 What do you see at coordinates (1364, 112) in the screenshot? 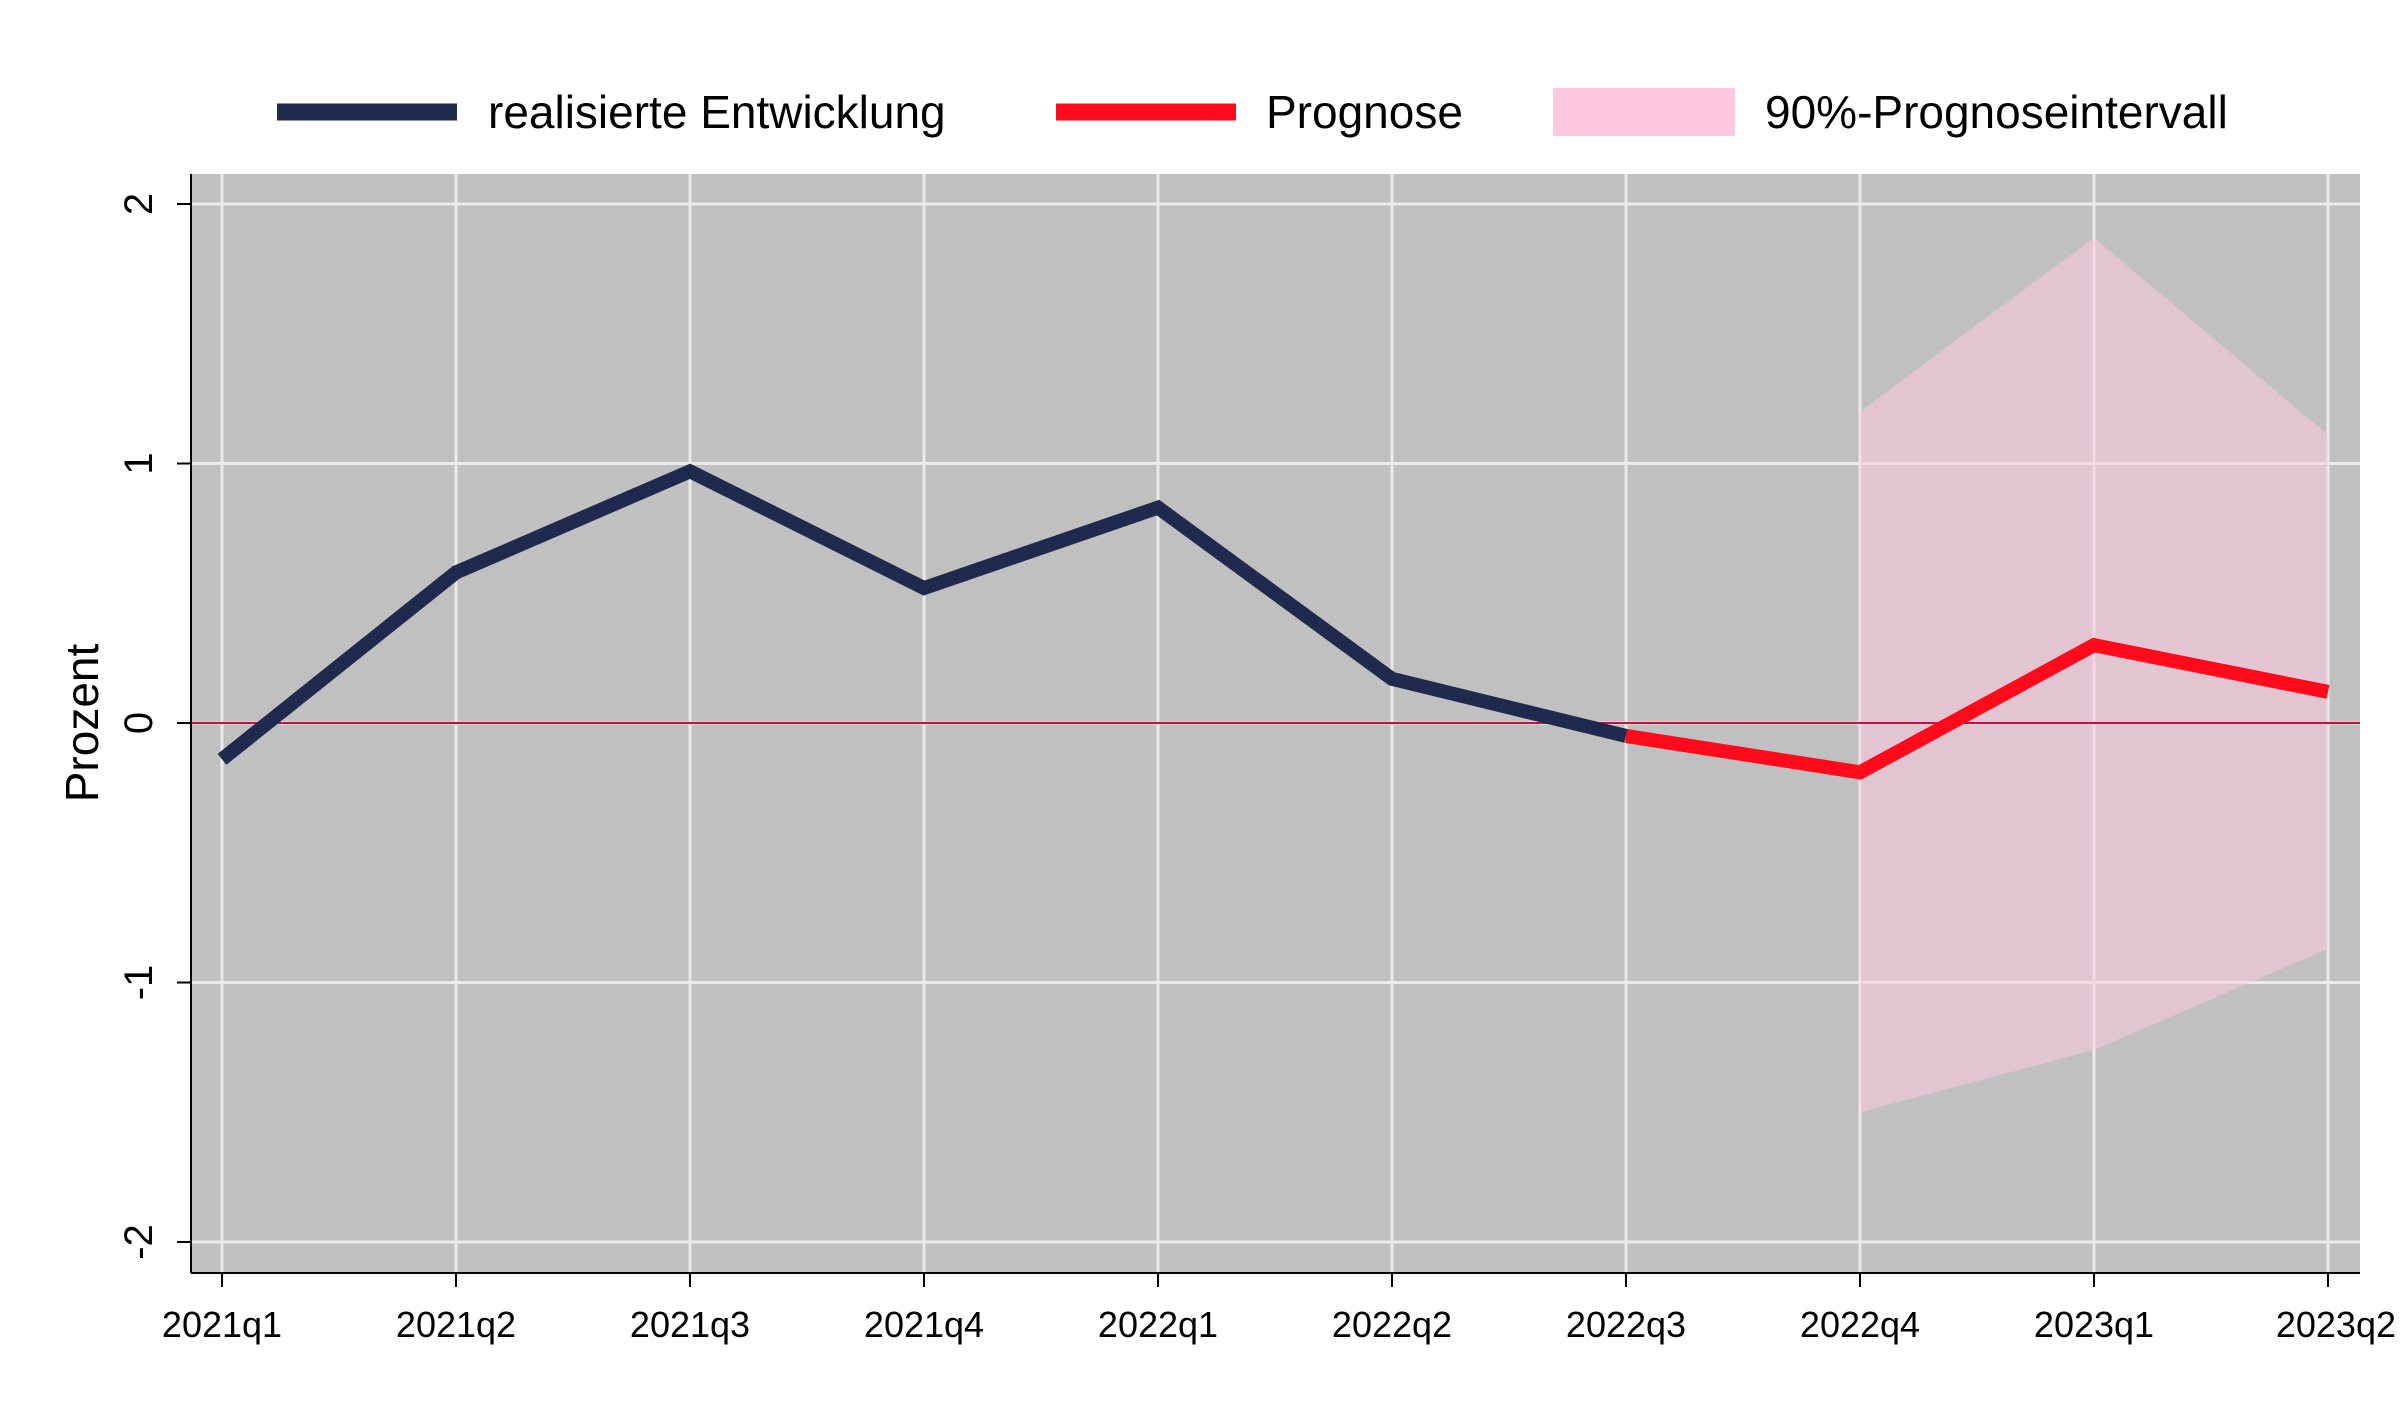
I see `legend-label-prognose: Prognose` at bounding box center [1364, 112].